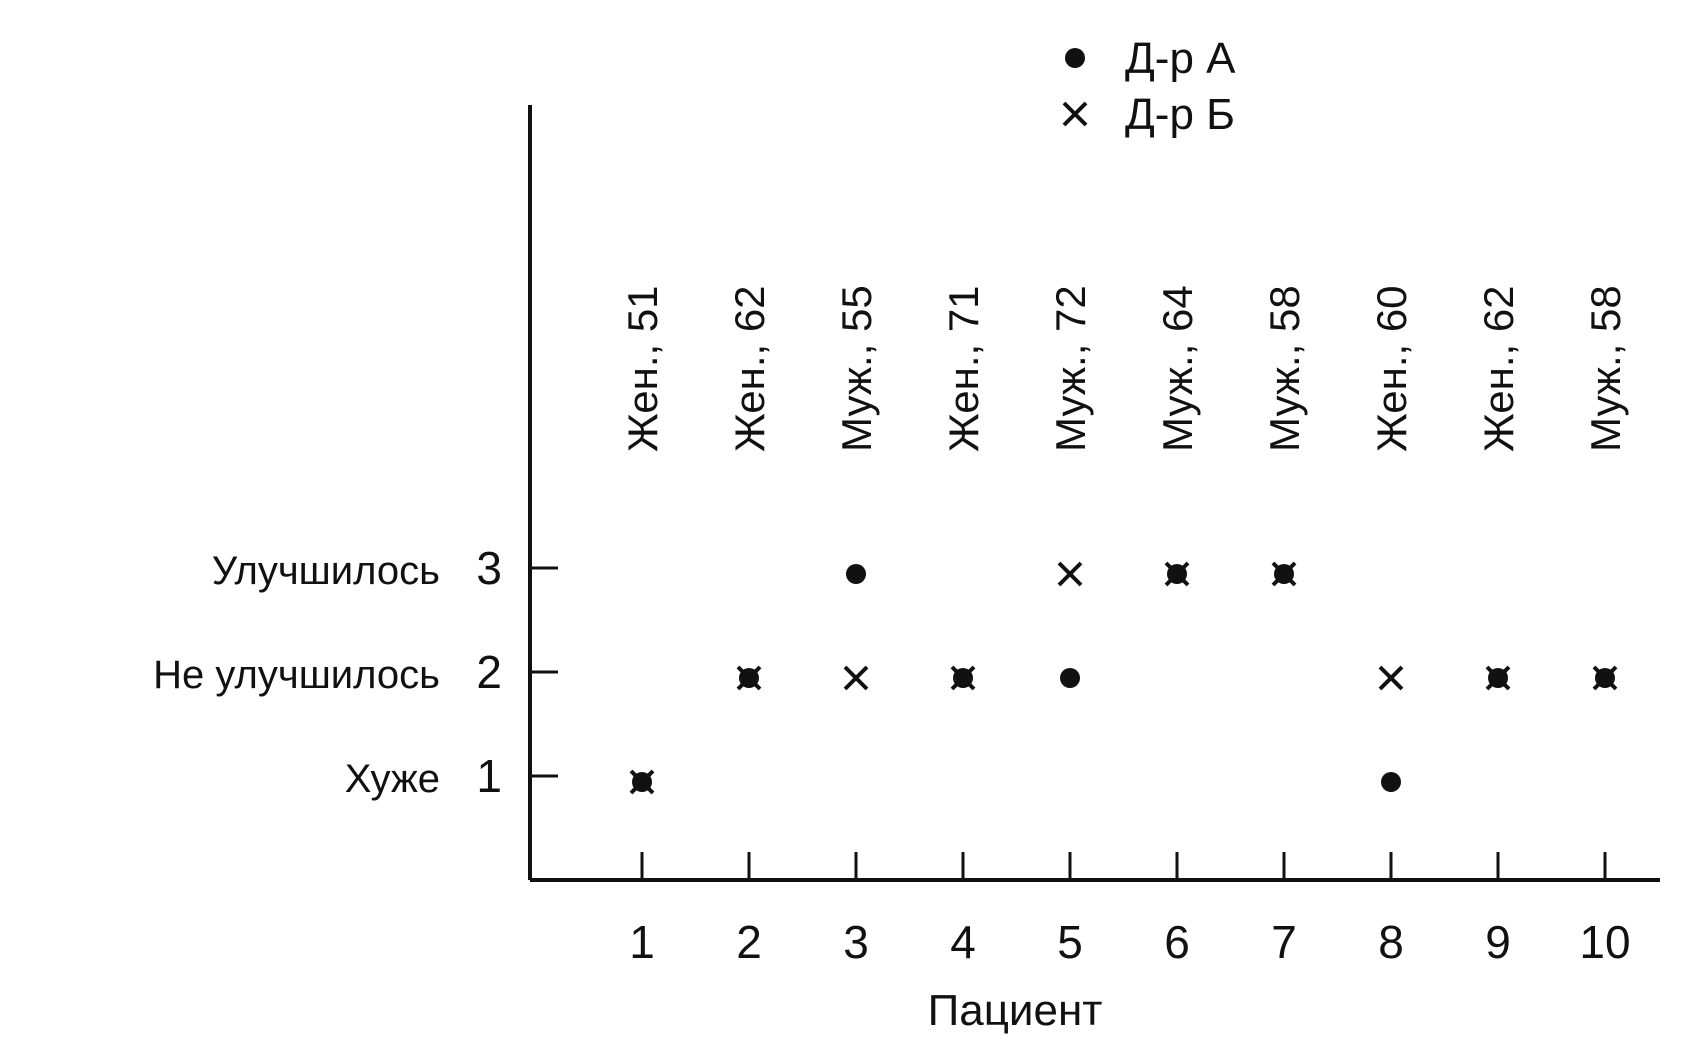 Image resolution: width=1697 pixels, height=1044 pixels. I want to click on y-tick-label: 2, so click(489, 672).